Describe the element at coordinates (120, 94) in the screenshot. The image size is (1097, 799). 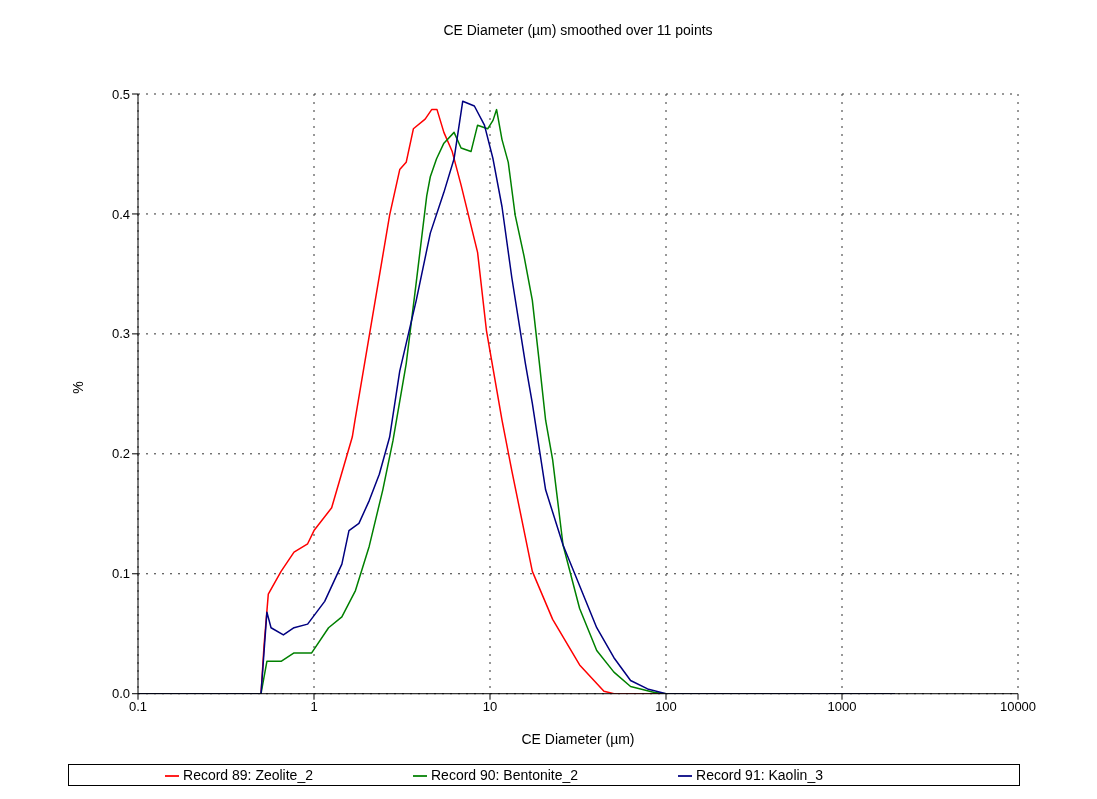
I see `y-tick-label: 0.5` at that location.